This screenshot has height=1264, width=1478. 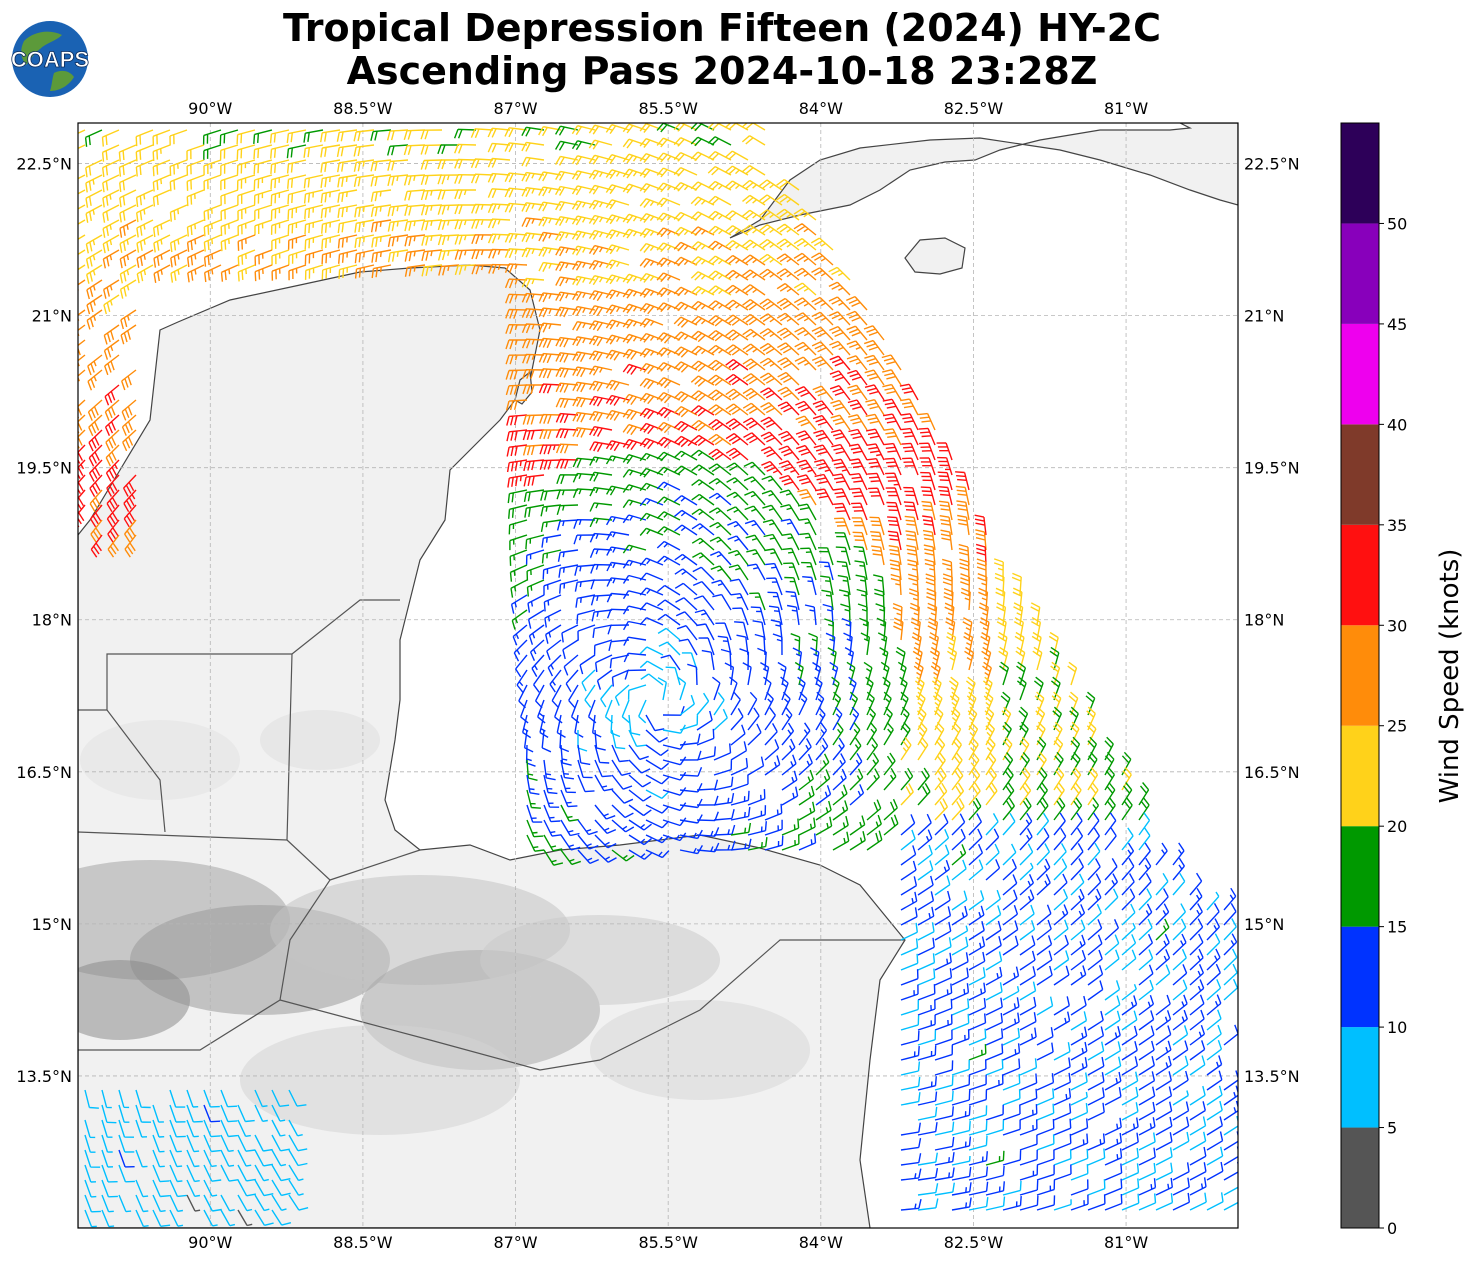 I want to click on lon-tick-label-bottom: 90°W, so click(x=210, y=1242).